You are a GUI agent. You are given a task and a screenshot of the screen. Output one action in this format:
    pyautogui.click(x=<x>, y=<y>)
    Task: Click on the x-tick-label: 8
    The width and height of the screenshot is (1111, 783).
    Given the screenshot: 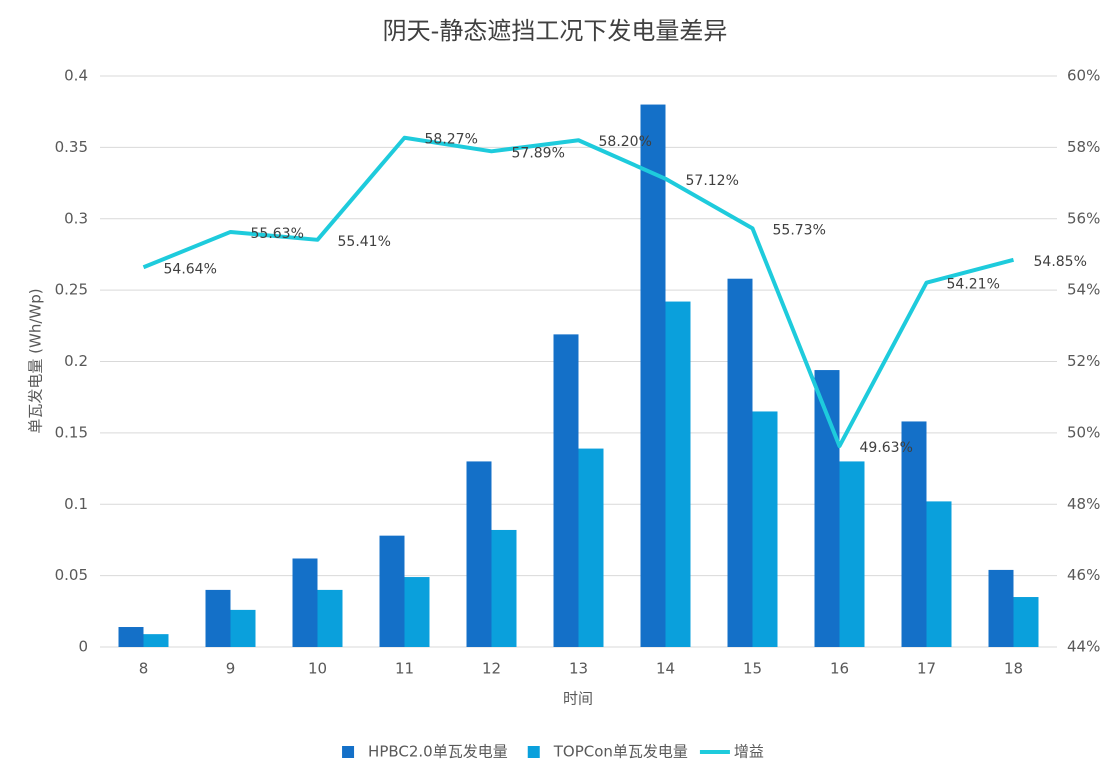 What is the action you would take?
    pyautogui.click(x=144, y=669)
    